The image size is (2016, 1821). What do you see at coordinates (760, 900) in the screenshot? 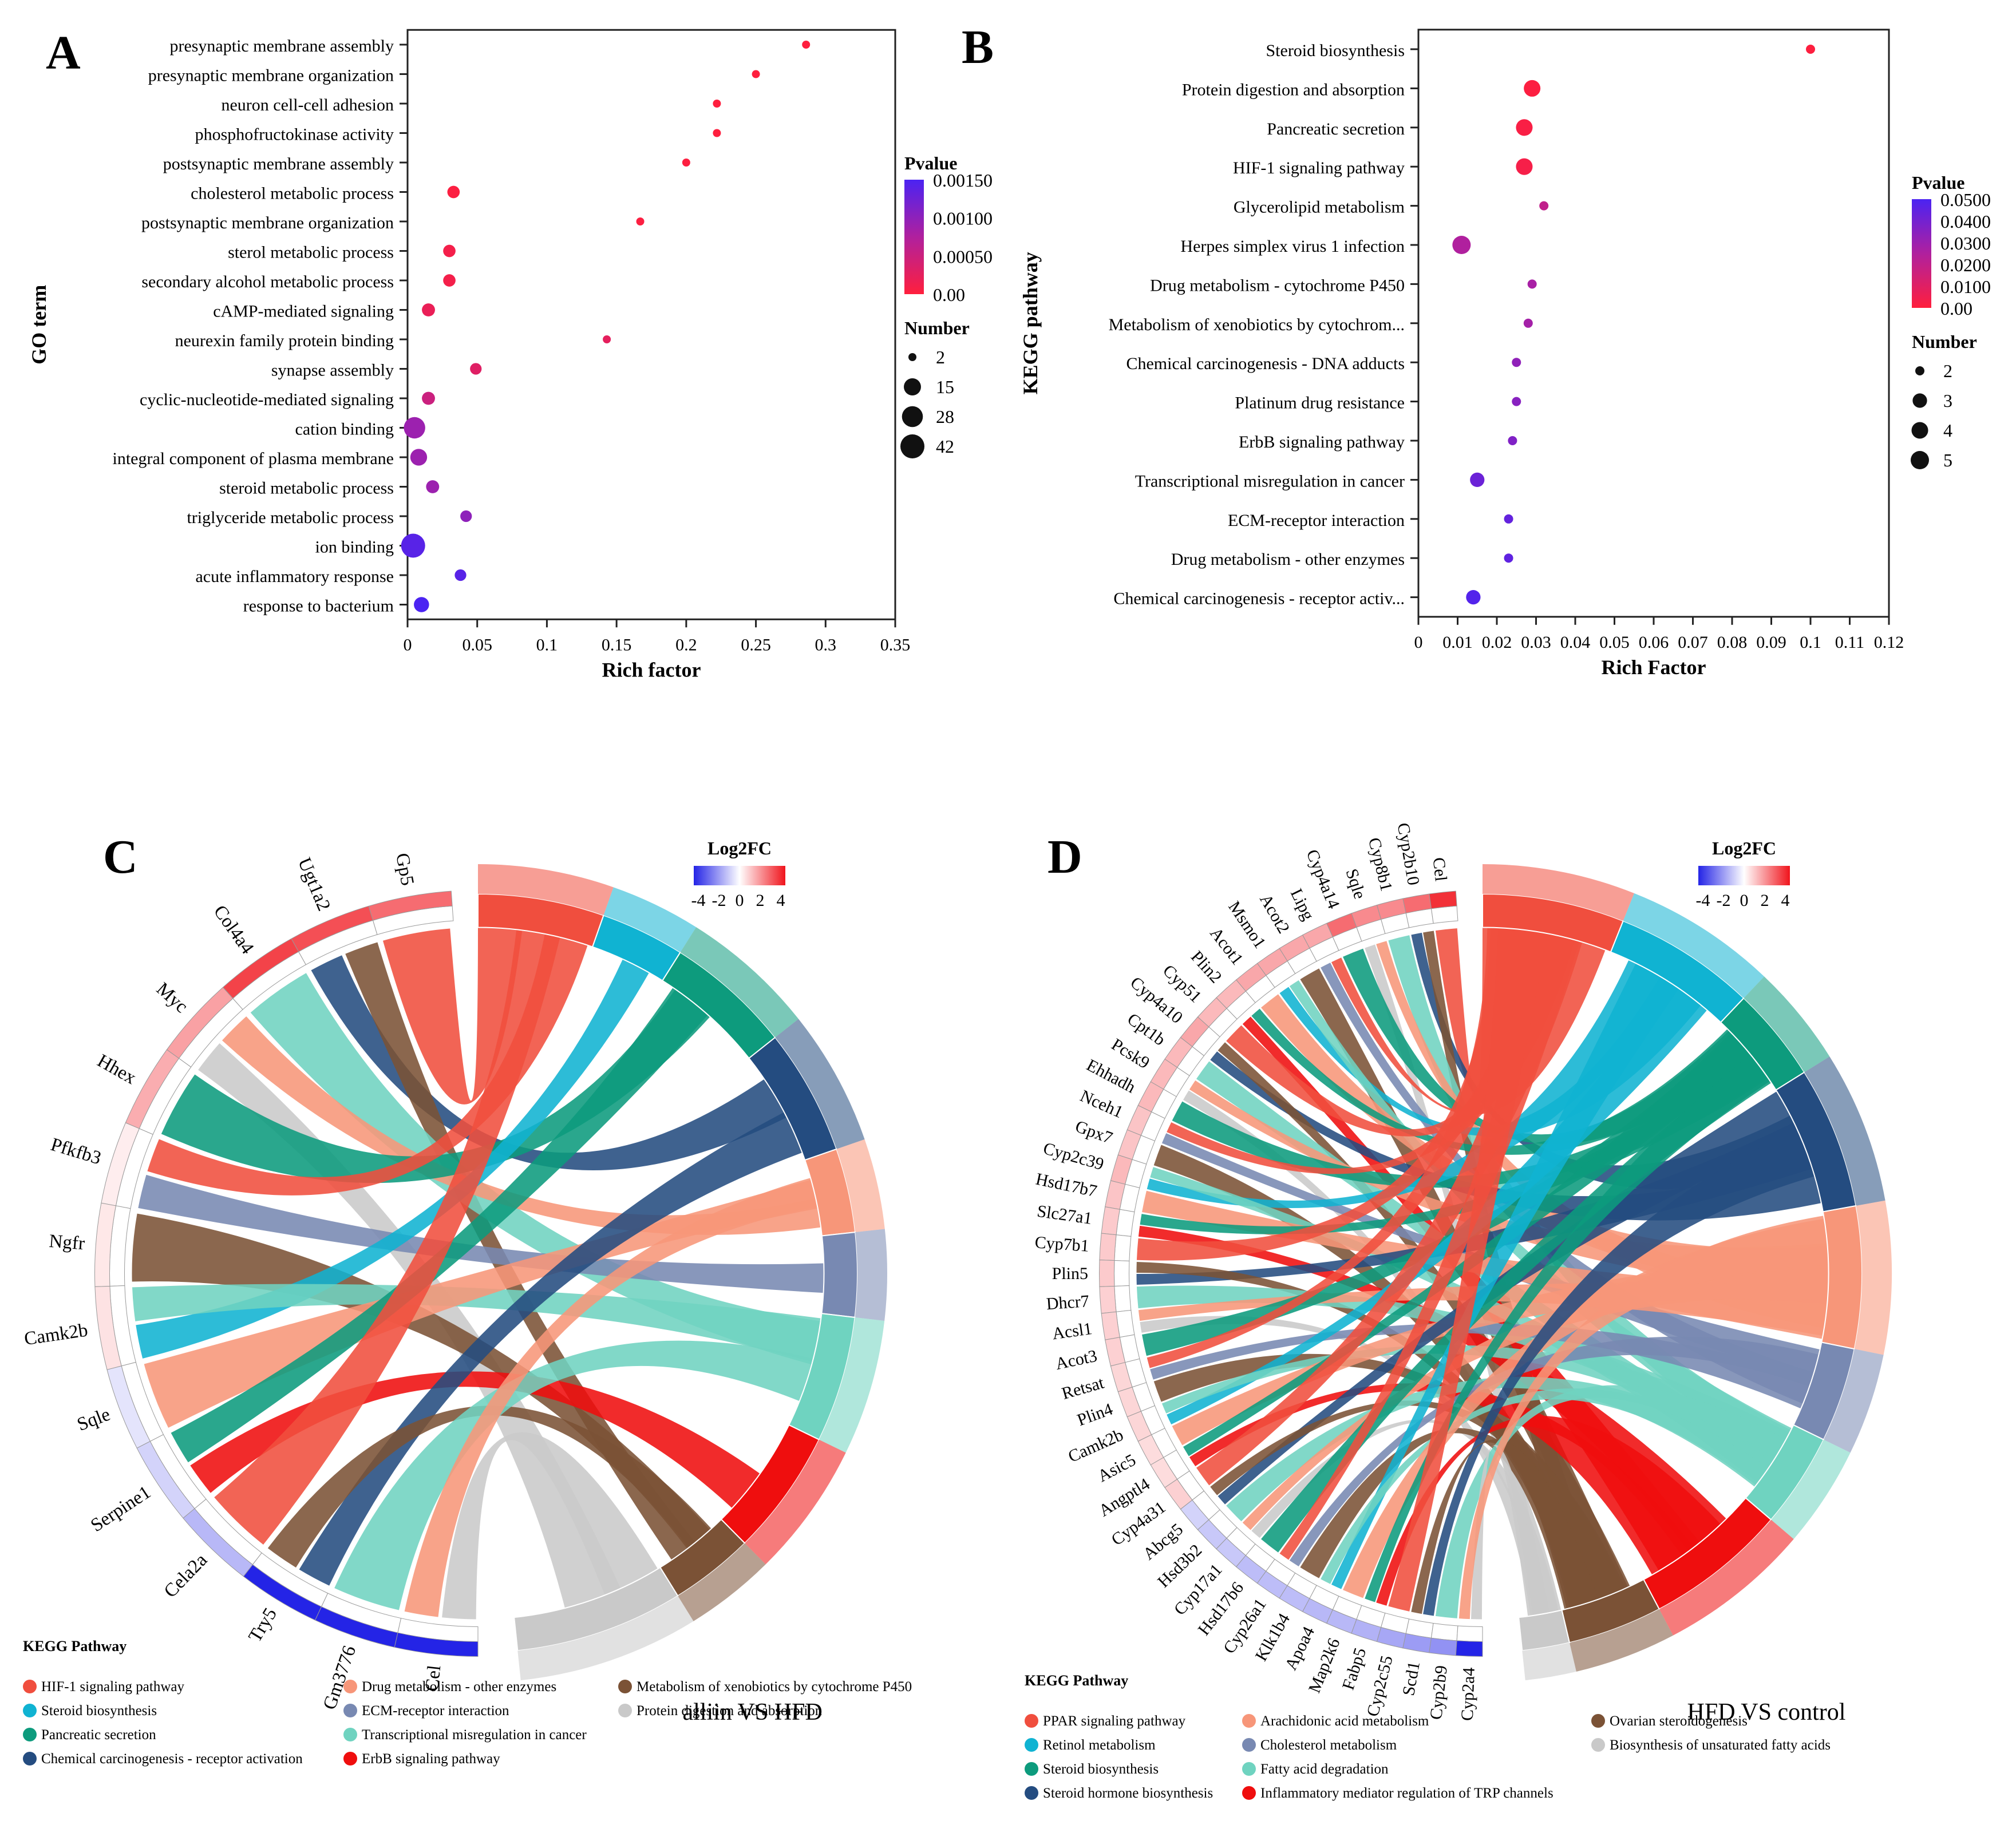
I see `colorbar-tick: 2` at bounding box center [760, 900].